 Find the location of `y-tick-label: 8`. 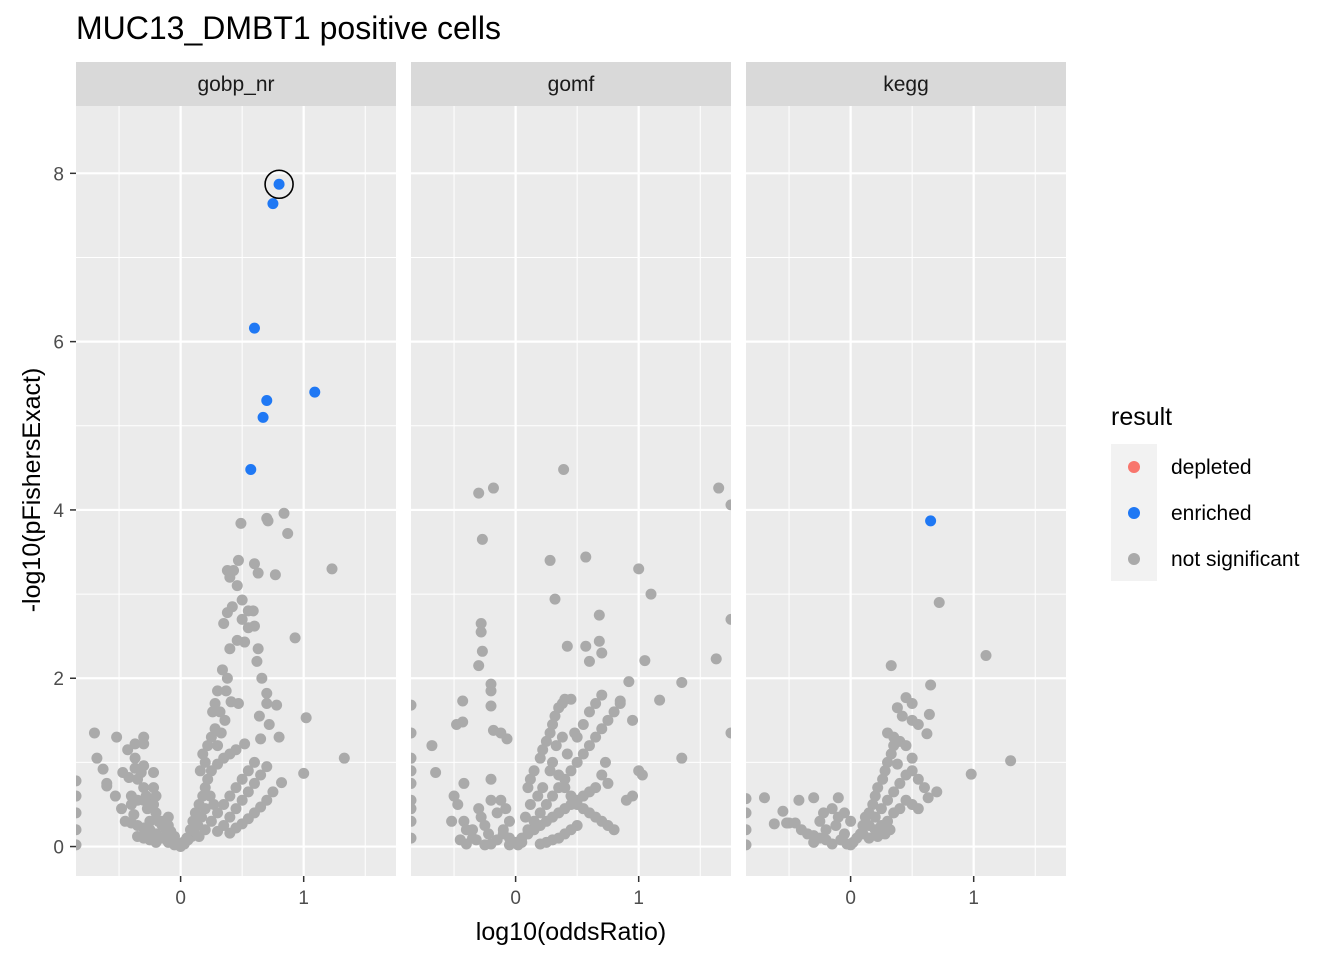

y-tick-label: 8 is located at coordinates (58, 174).